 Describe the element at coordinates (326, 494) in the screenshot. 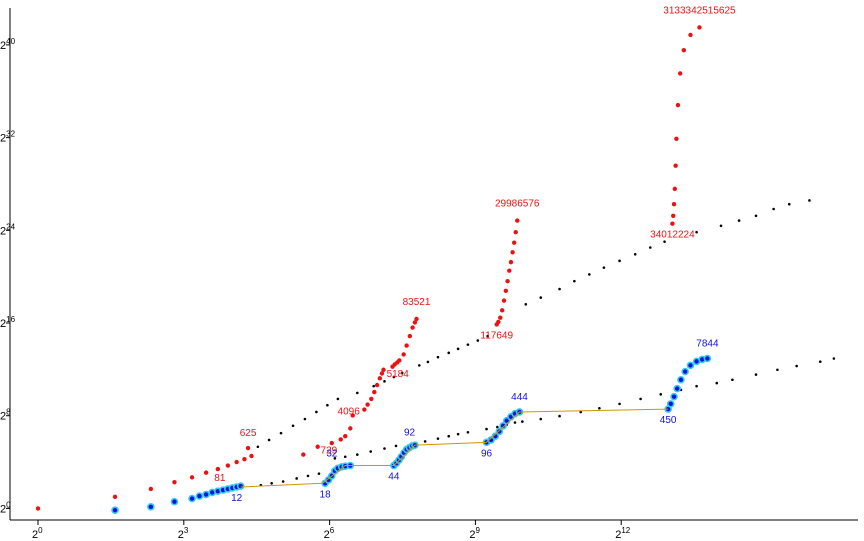

I see `data-label: 18` at that location.